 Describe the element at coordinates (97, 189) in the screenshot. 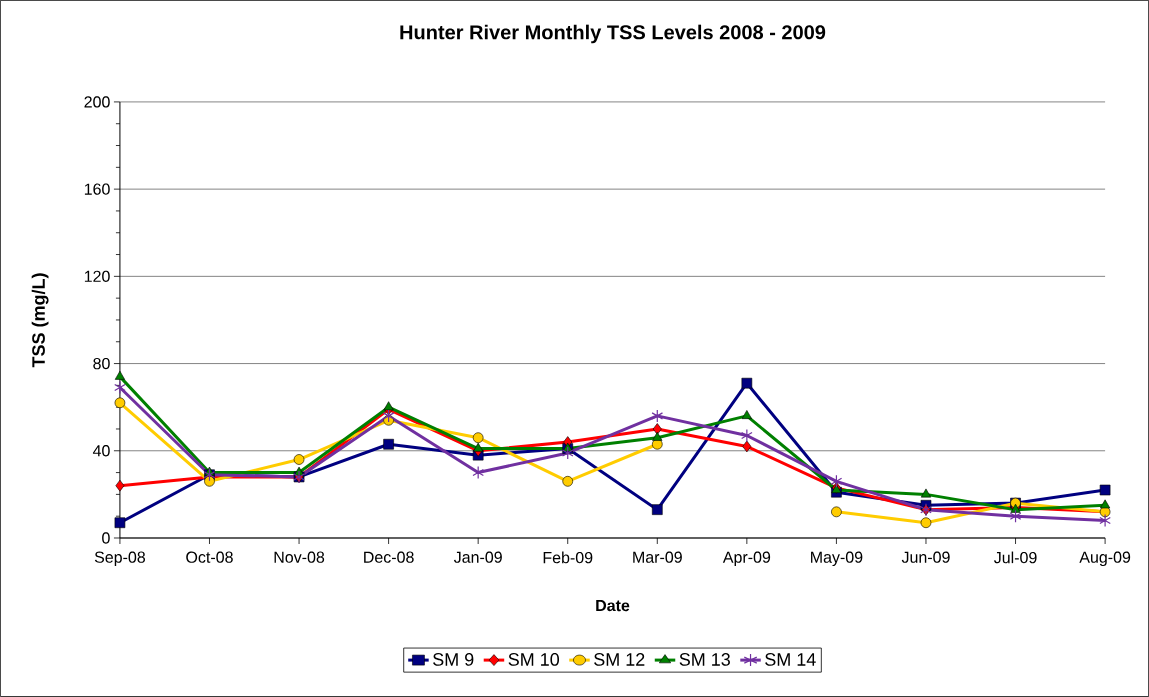

I see `y-tick-label: 160` at that location.